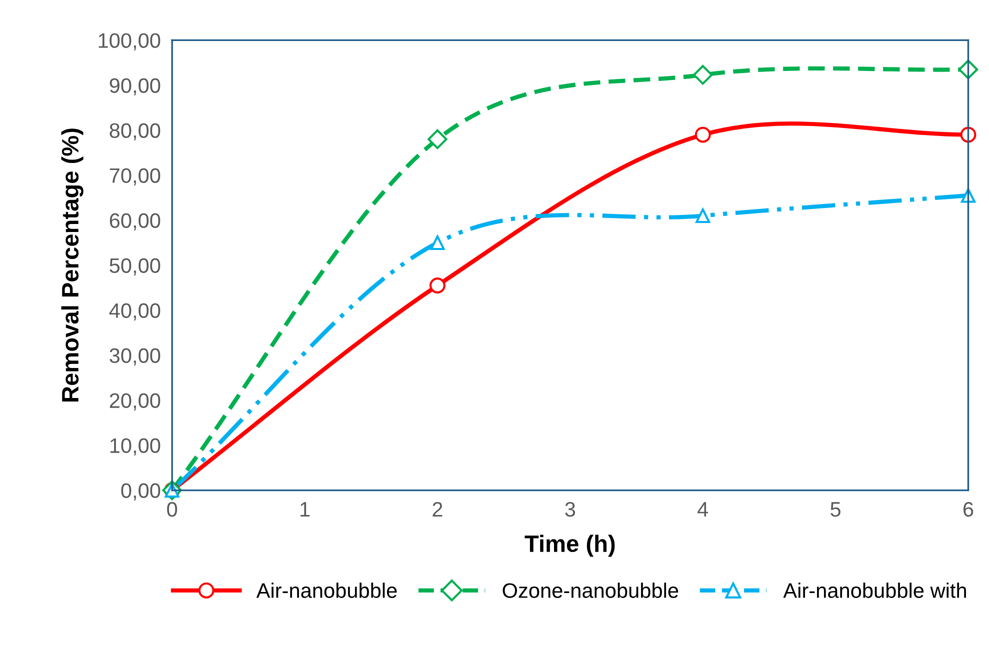  I want to click on x-tick-label: 6, so click(968, 509).